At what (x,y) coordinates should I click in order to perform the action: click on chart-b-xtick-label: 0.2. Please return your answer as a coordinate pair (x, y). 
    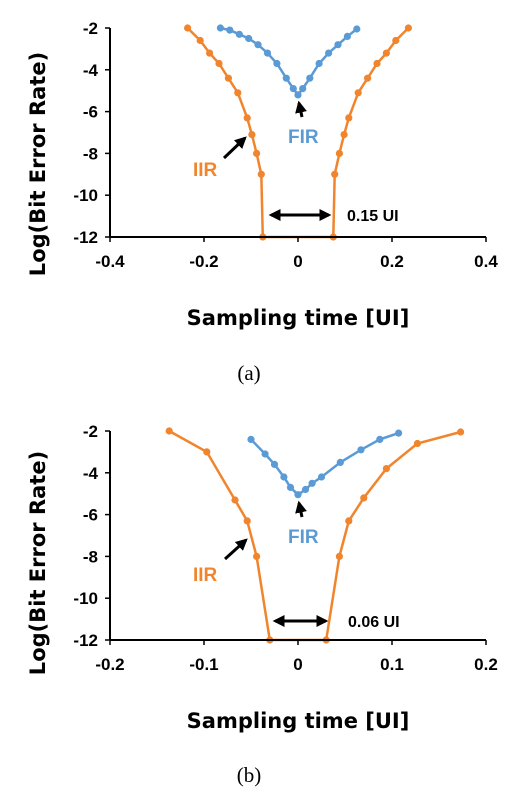
    Looking at the image, I should click on (486, 664).